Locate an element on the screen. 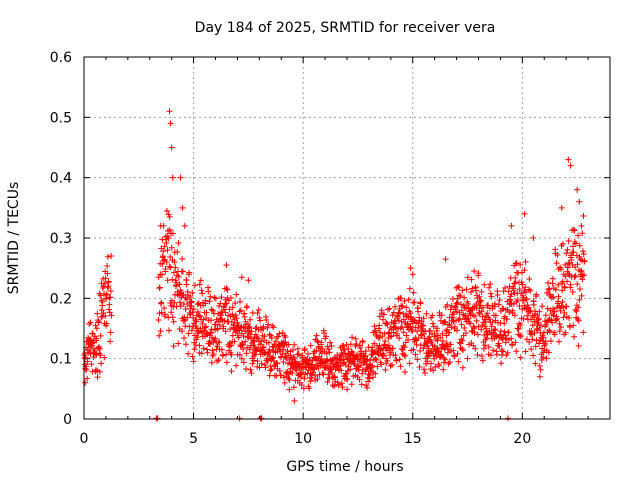  y-tick-label: 0.3 is located at coordinates (61, 239).